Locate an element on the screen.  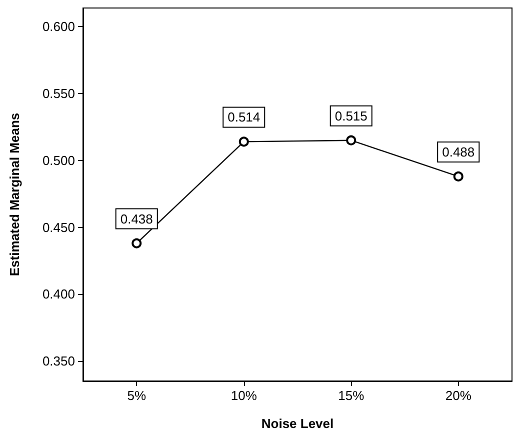
data-label: 0.488 is located at coordinates (458, 152).